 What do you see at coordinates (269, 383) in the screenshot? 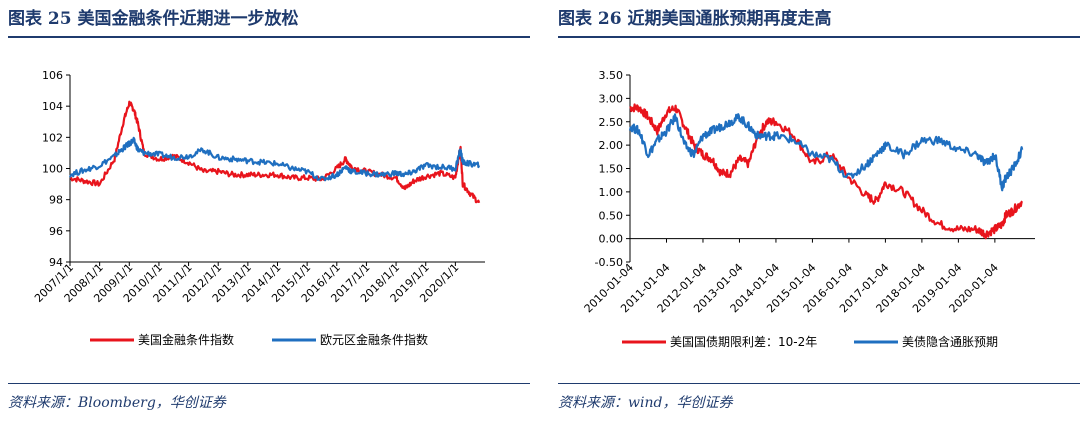
I see `left-source-rule` at bounding box center [269, 383].